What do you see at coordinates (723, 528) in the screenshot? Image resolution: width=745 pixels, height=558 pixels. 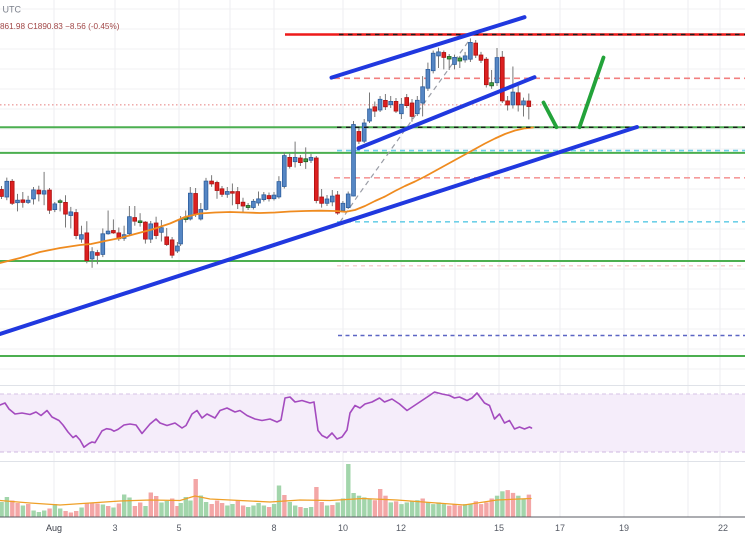 I see `svg-text: 22` at bounding box center [723, 528].